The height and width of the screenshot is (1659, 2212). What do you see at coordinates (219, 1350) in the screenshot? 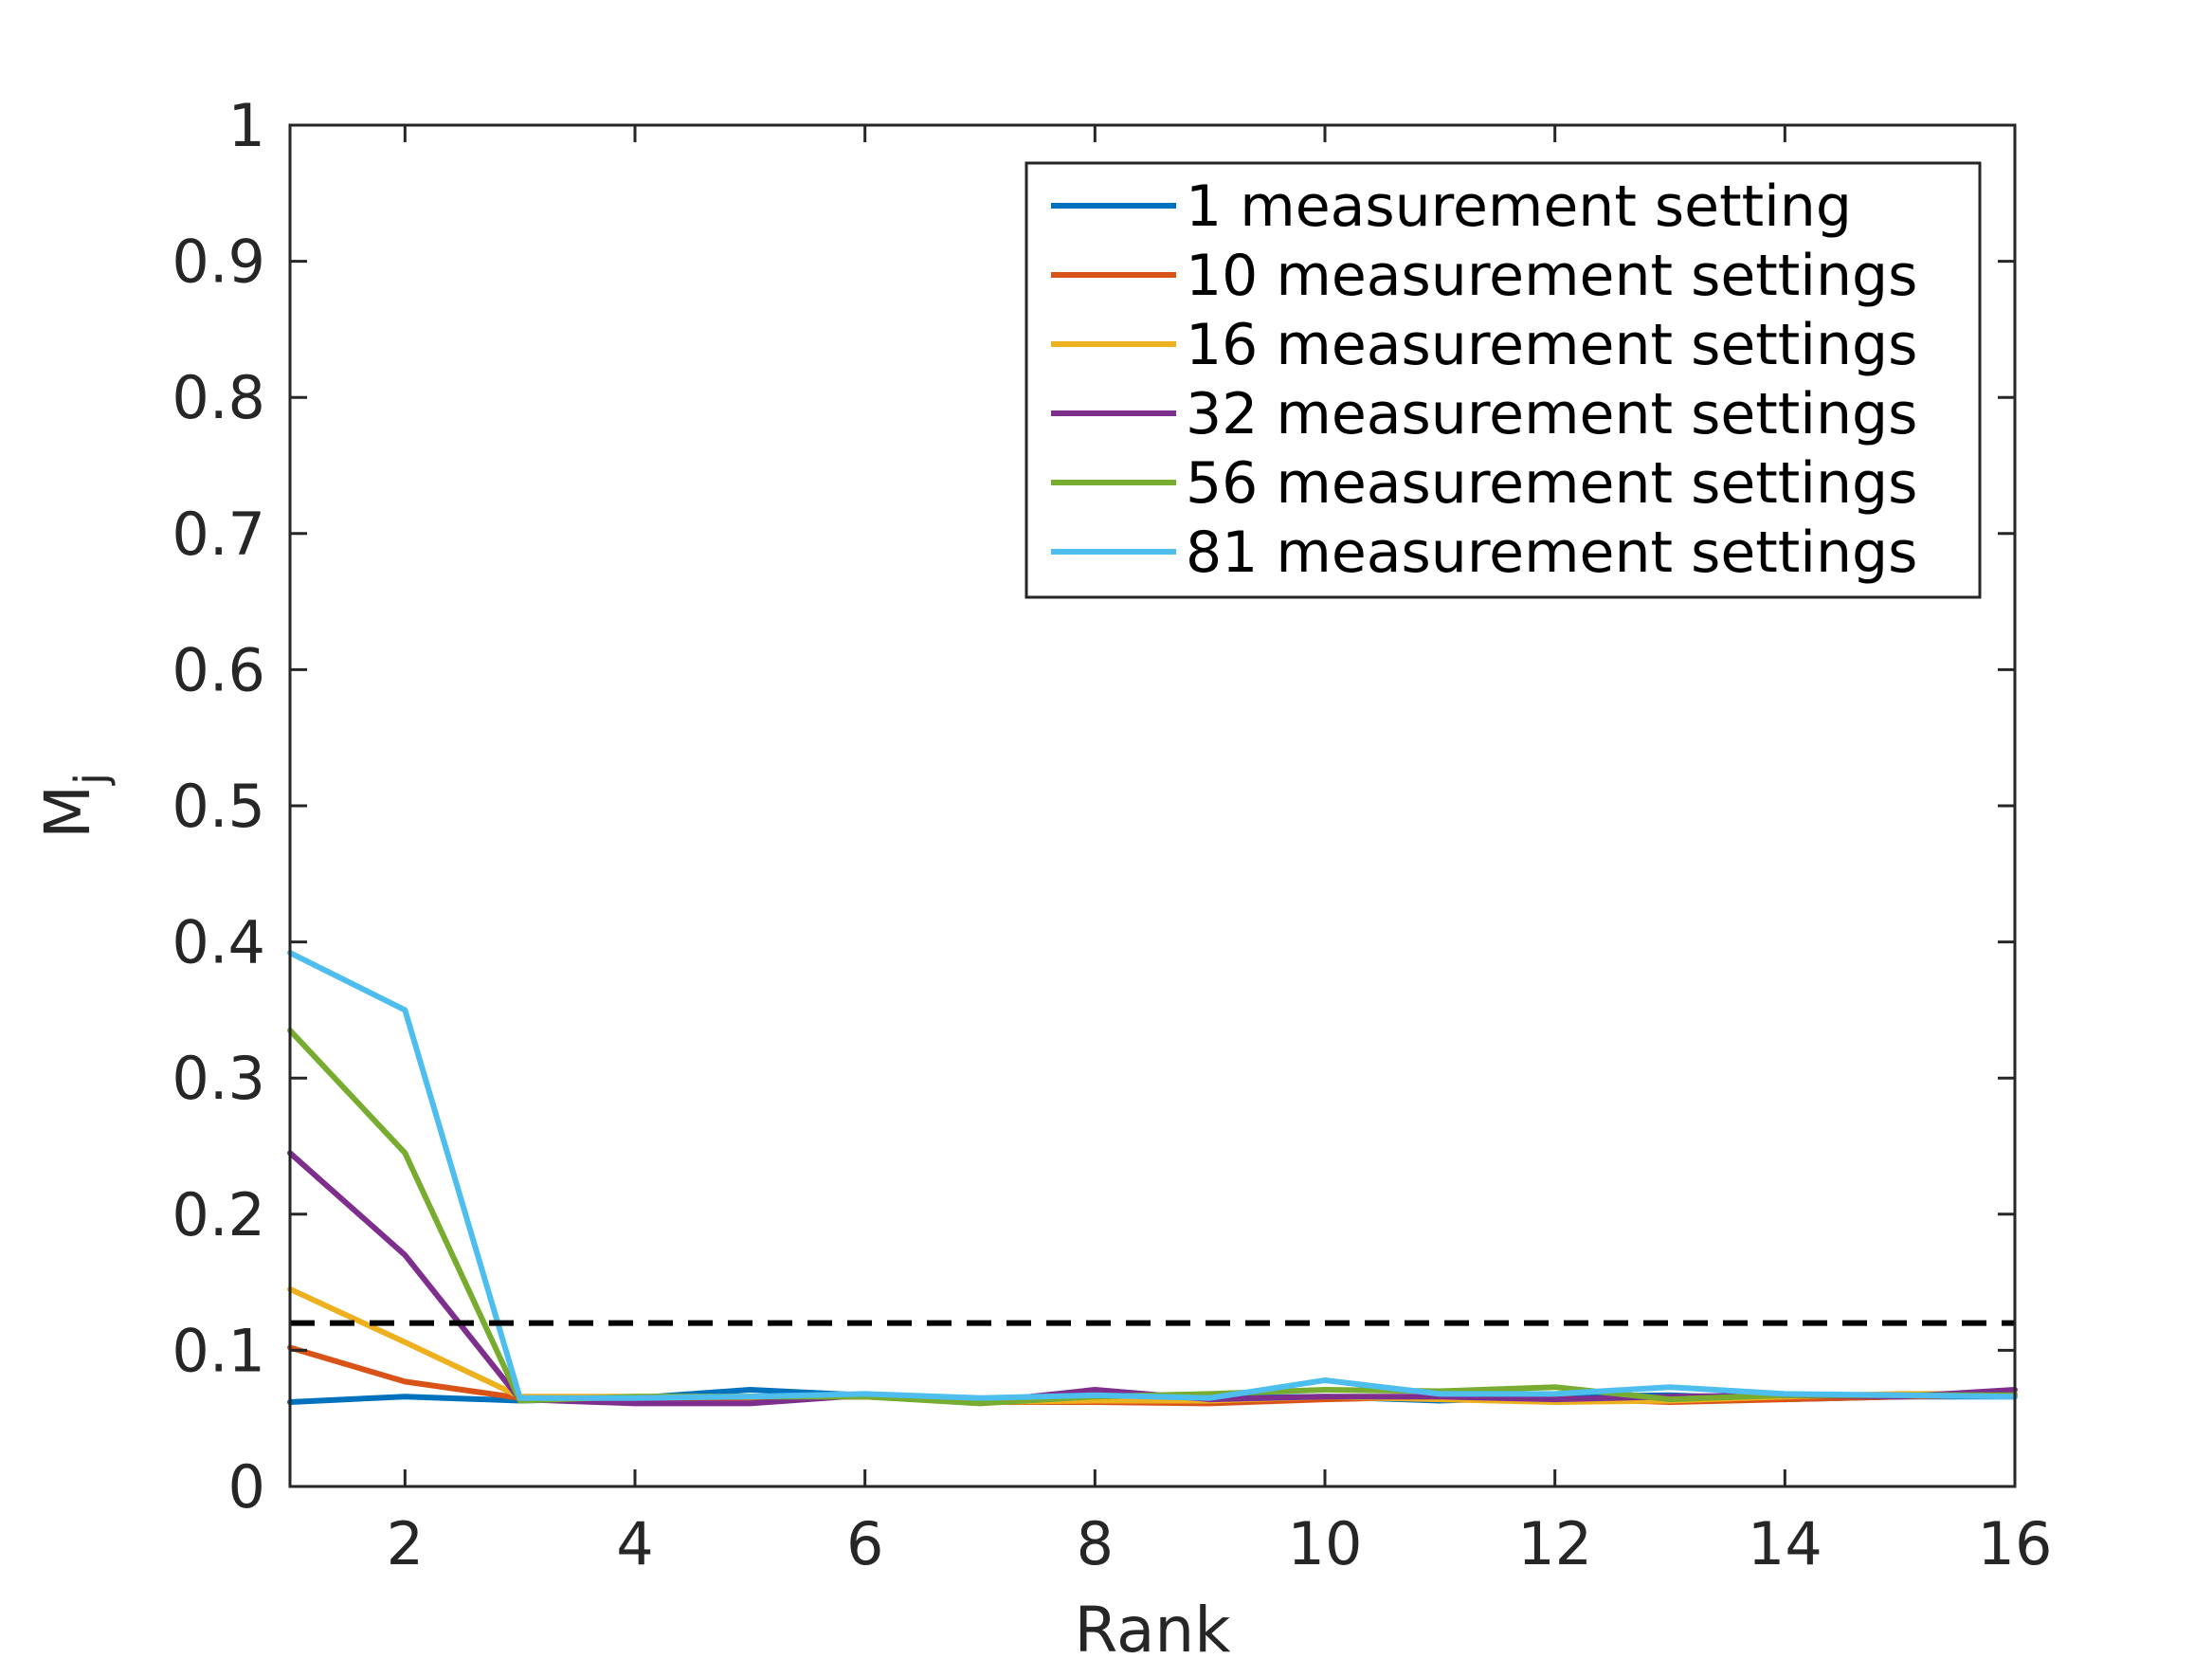
I see `y-tick-label: 0.1` at bounding box center [219, 1350].